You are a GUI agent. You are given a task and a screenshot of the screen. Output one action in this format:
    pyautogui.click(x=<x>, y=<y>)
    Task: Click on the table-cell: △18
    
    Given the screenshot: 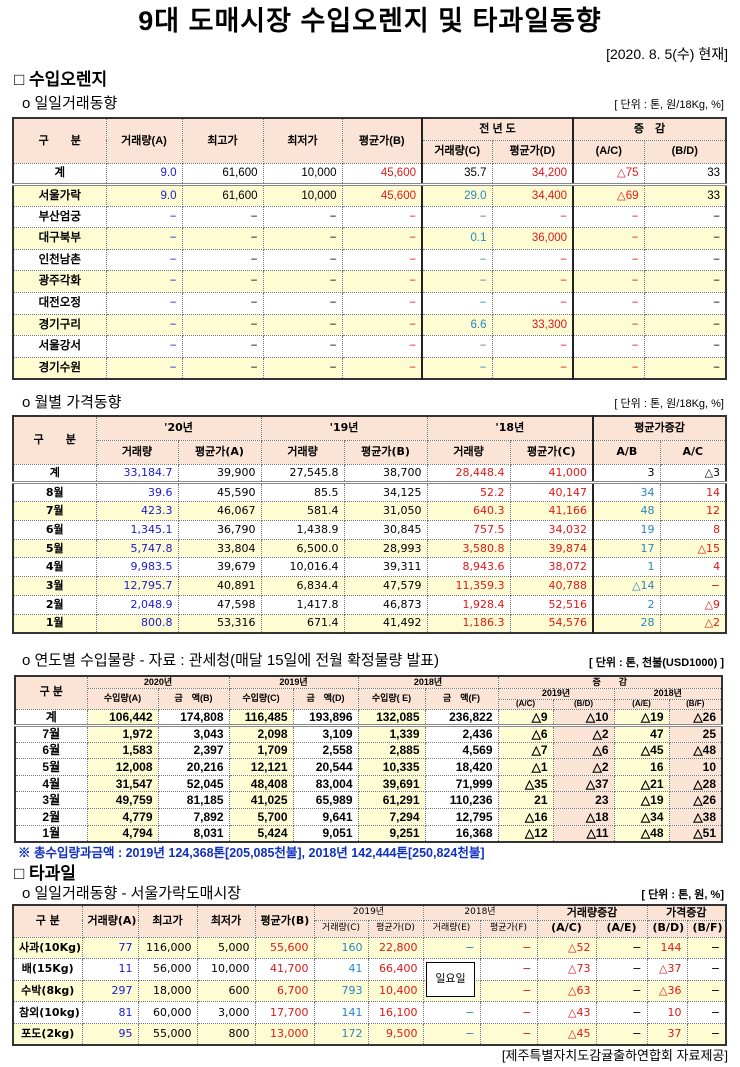 What is the action you would take?
    pyautogui.click(x=583, y=817)
    